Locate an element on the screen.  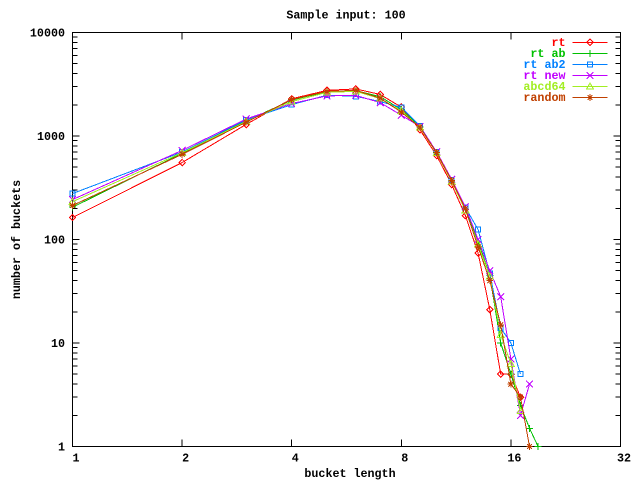
svg-text: Sample input: 100 is located at coordinates (345, 15).